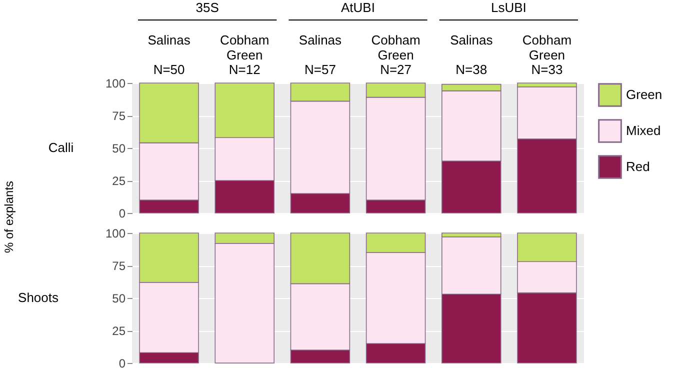  I want to click on text: N=27, so click(396, 69).